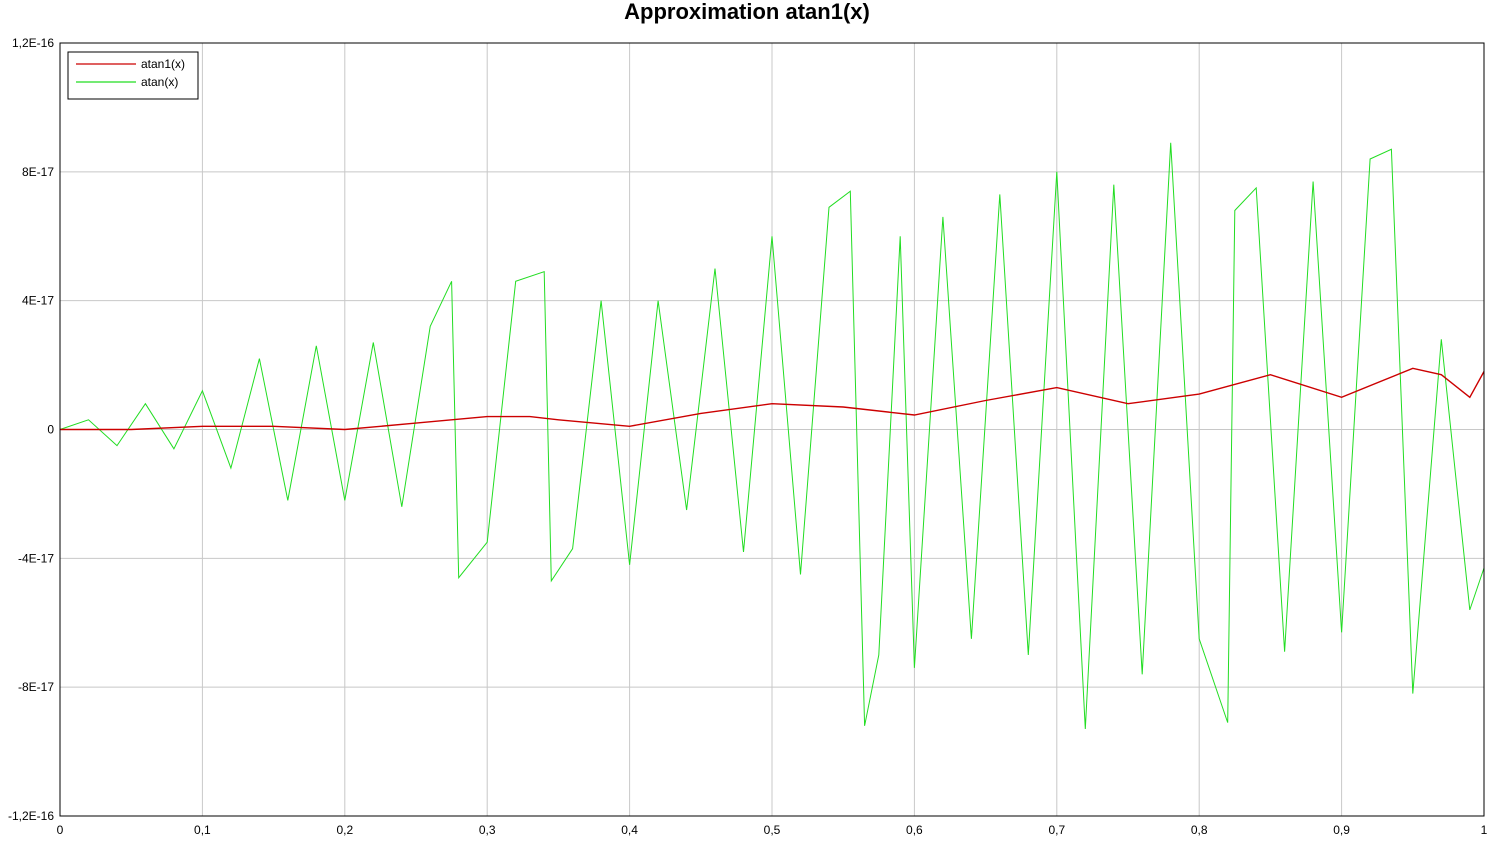 The height and width of the screenshot is (847, 1495). I want to click on legend-label-atan: atan(x), so click(159, 82).